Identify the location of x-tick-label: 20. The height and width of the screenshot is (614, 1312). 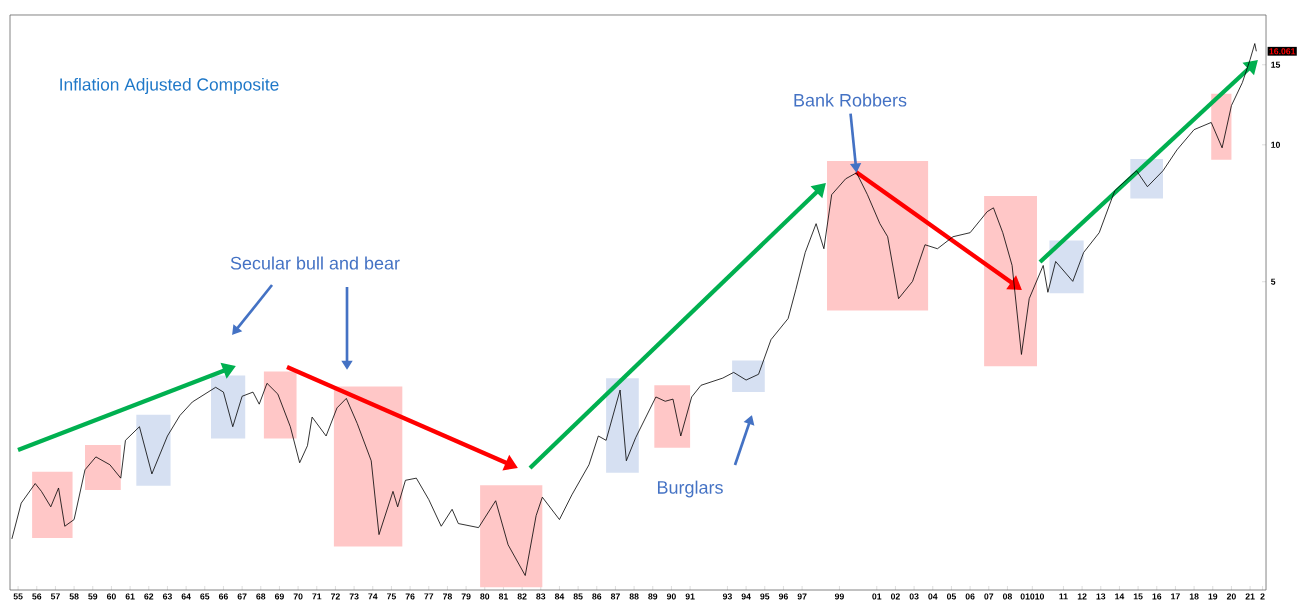
(1231, 596).